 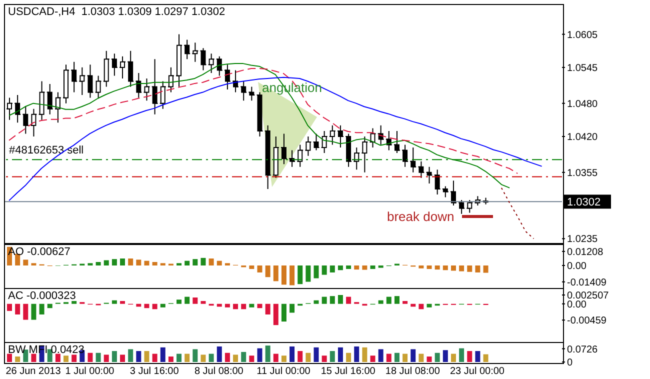 I want to click on y-tick-label: 0.01208, so click(x=585, y=252).